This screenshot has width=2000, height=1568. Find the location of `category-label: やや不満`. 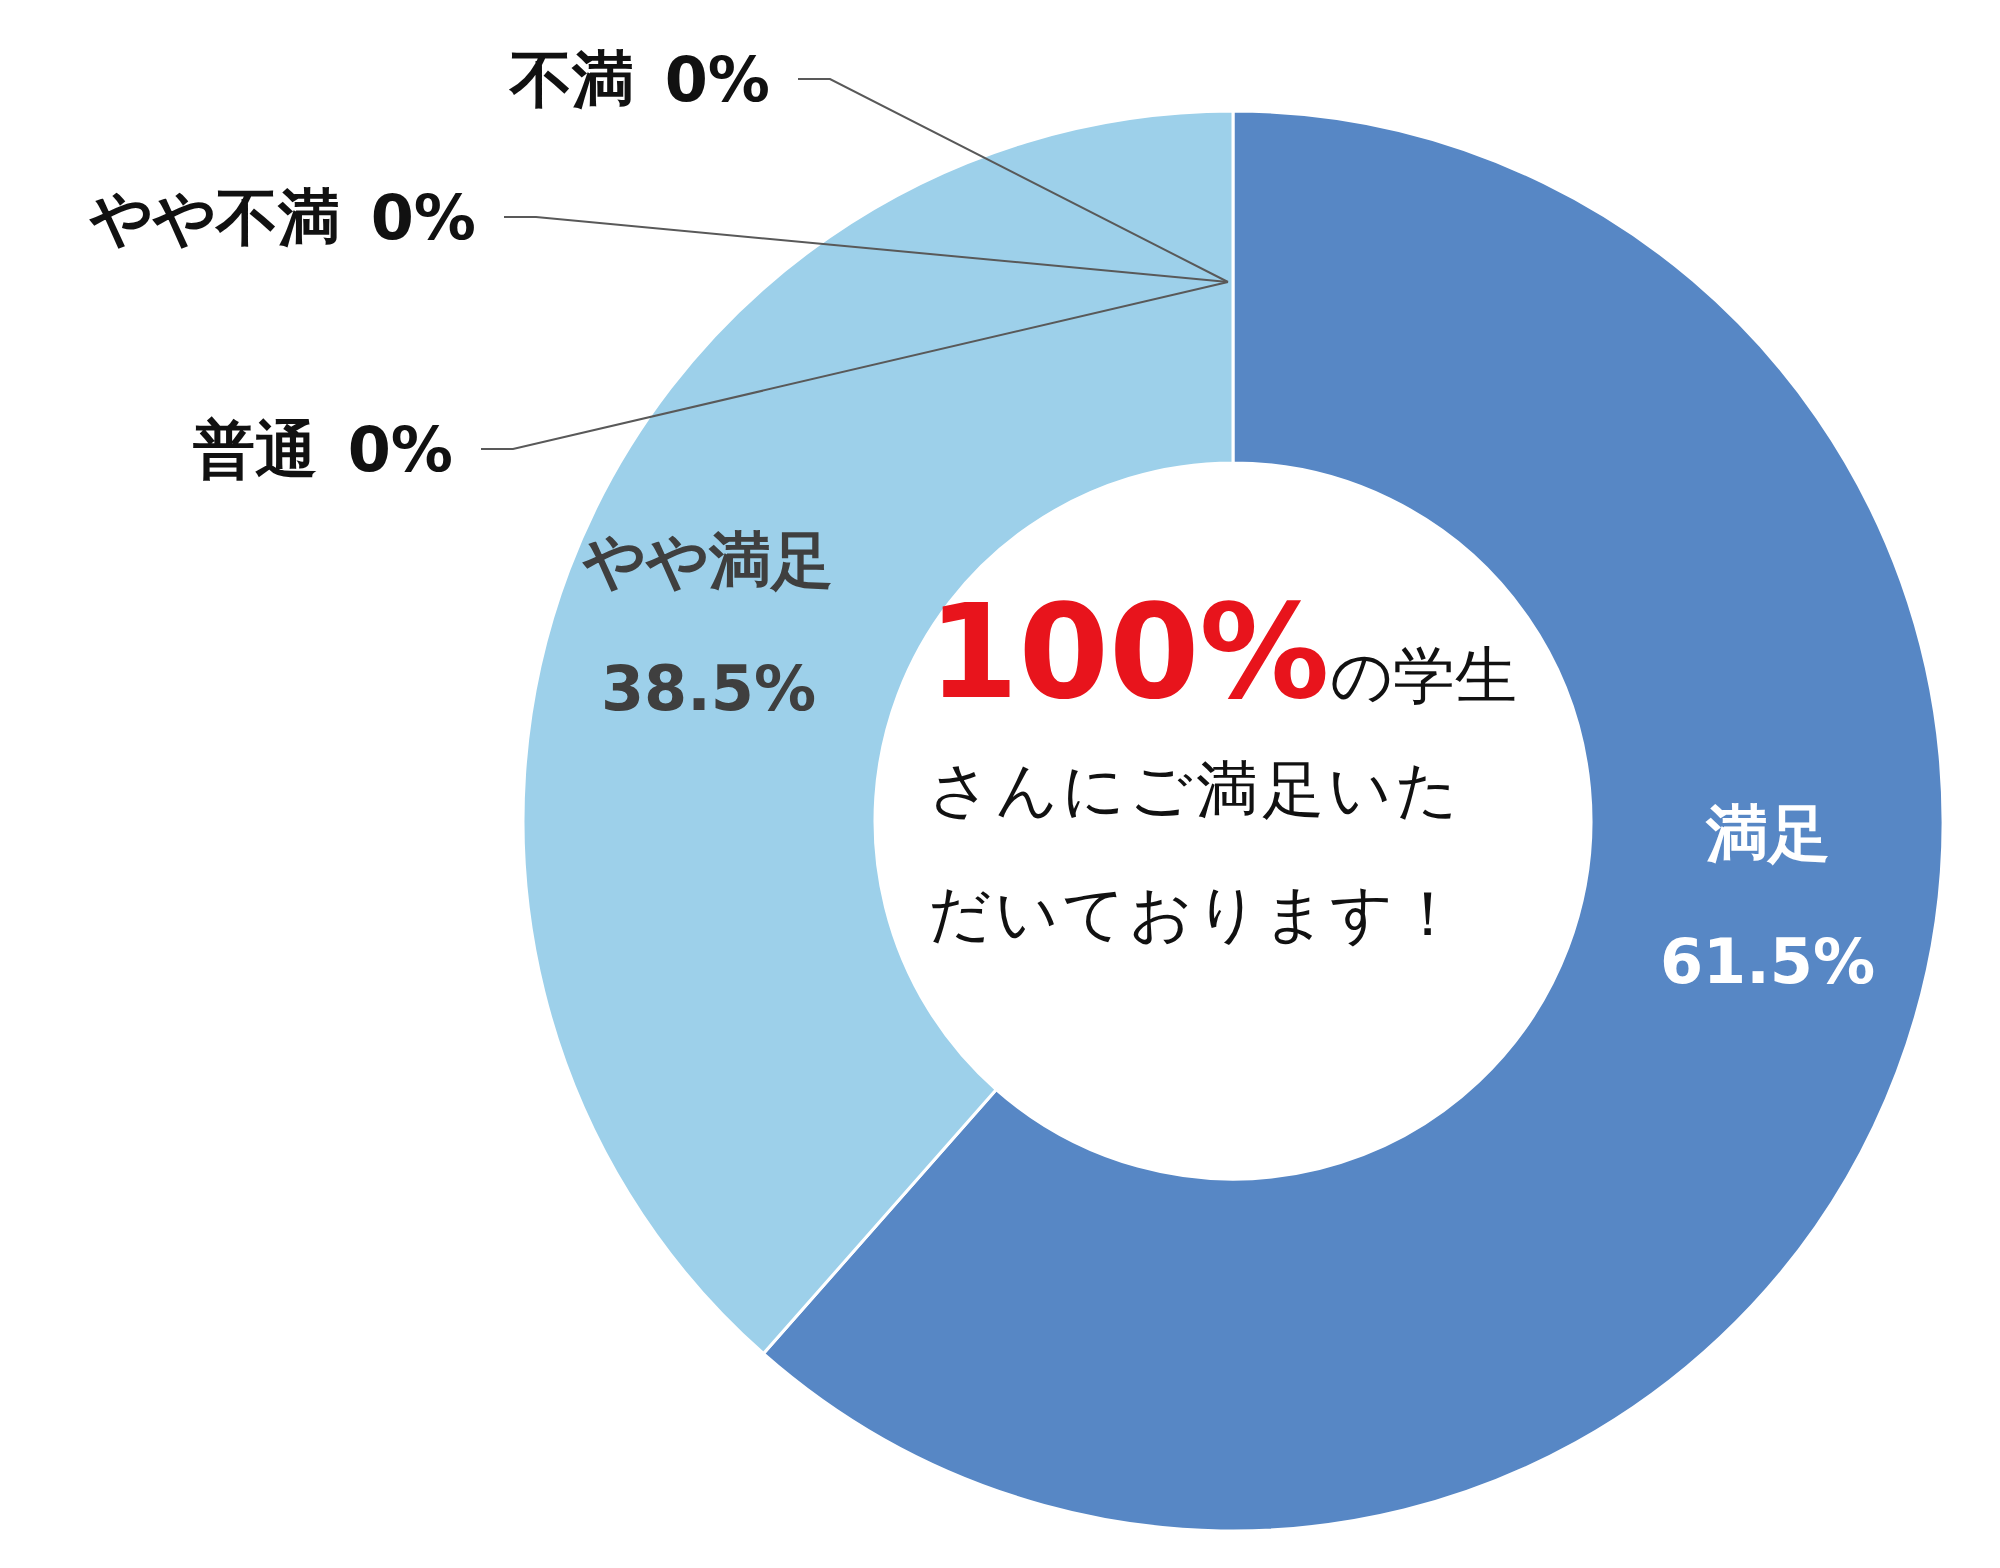

category-label: やや不満 is located at coordinates (214, 217).